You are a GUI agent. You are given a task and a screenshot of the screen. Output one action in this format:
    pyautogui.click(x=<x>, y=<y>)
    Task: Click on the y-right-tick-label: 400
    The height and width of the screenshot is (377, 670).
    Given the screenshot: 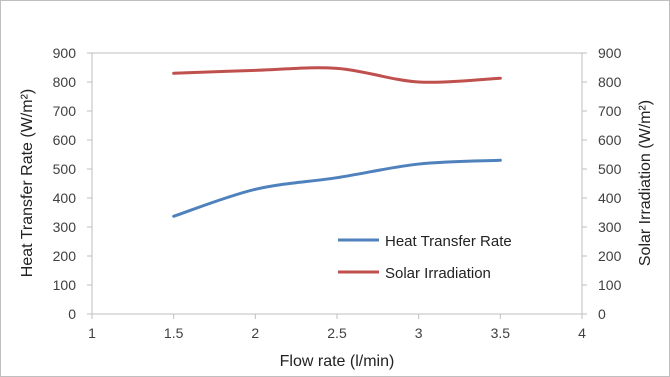 What is the action you would take?
    pyautogui.click(x=610, y=198)
    